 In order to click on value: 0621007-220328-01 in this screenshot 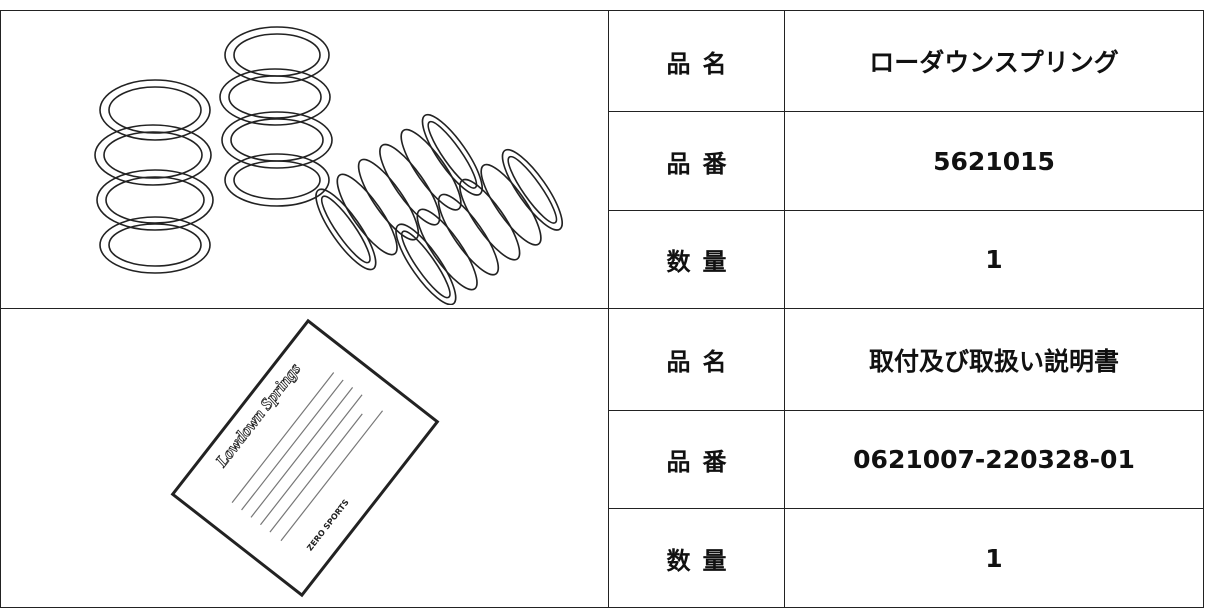, I will do `click(994, 459)`.